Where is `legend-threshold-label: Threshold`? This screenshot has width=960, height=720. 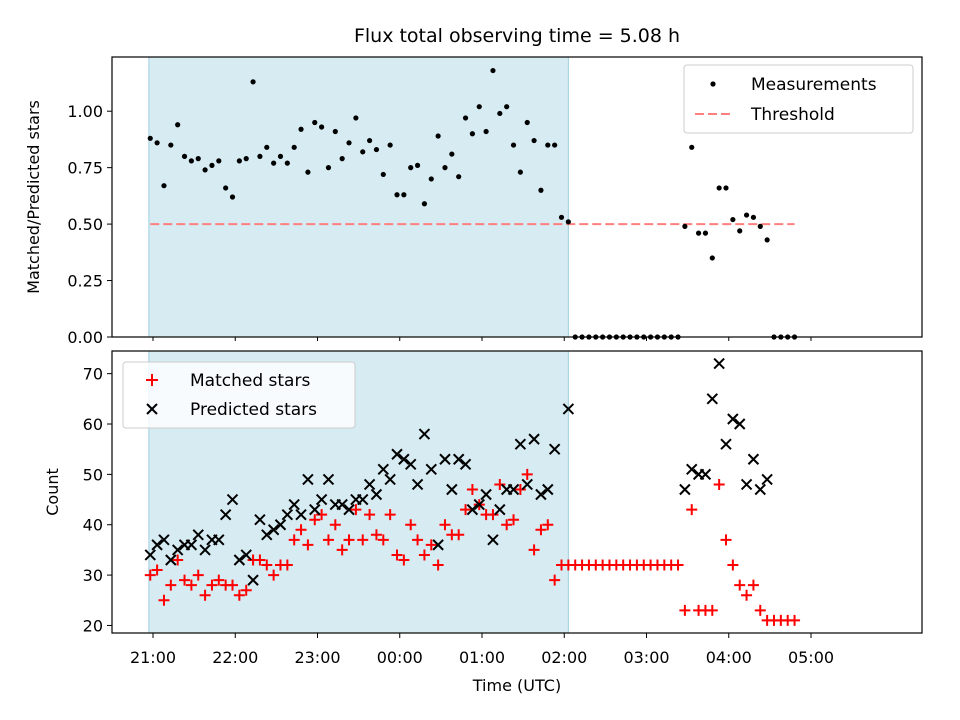 legend-threshold-label: Threshold is located at coordinates (792, 115).